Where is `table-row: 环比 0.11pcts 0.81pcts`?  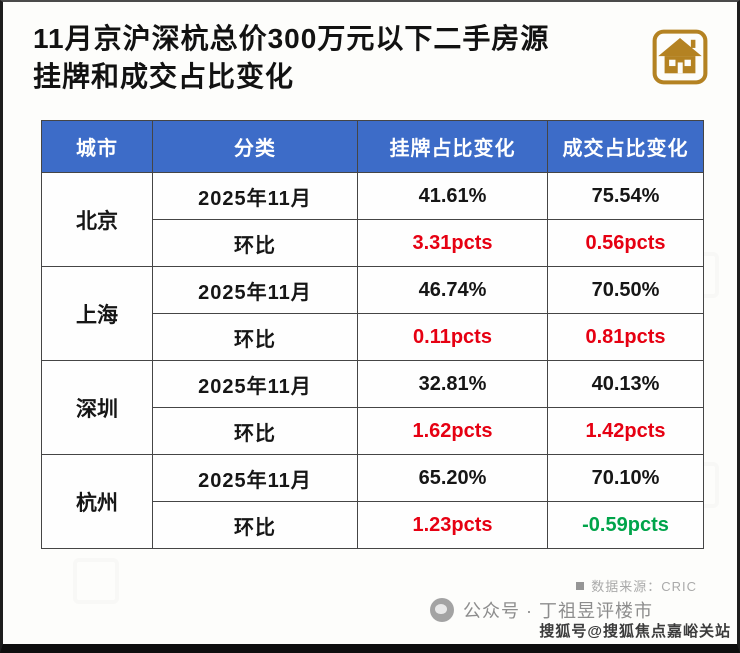 table-row: 环比 0.11pcts 0.81pcts is located at coordinates (373, 337).